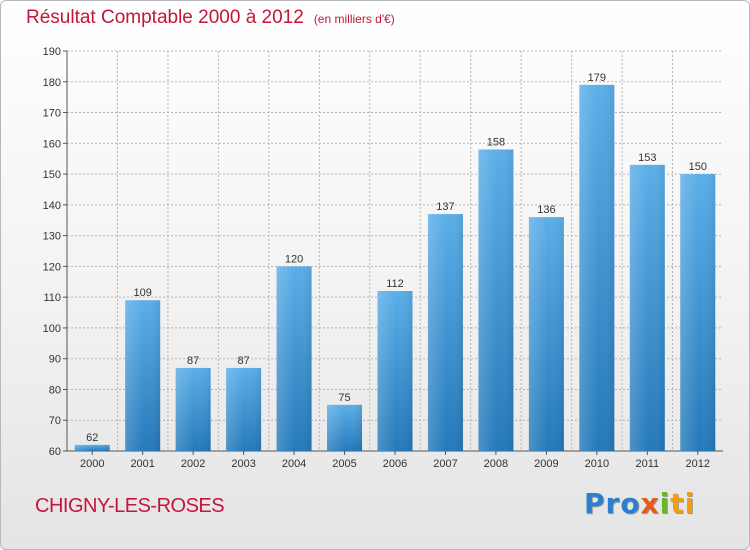 This screenshot has height=550, width=750. I want to click on data-label-2001: 109, so click(143, 293).